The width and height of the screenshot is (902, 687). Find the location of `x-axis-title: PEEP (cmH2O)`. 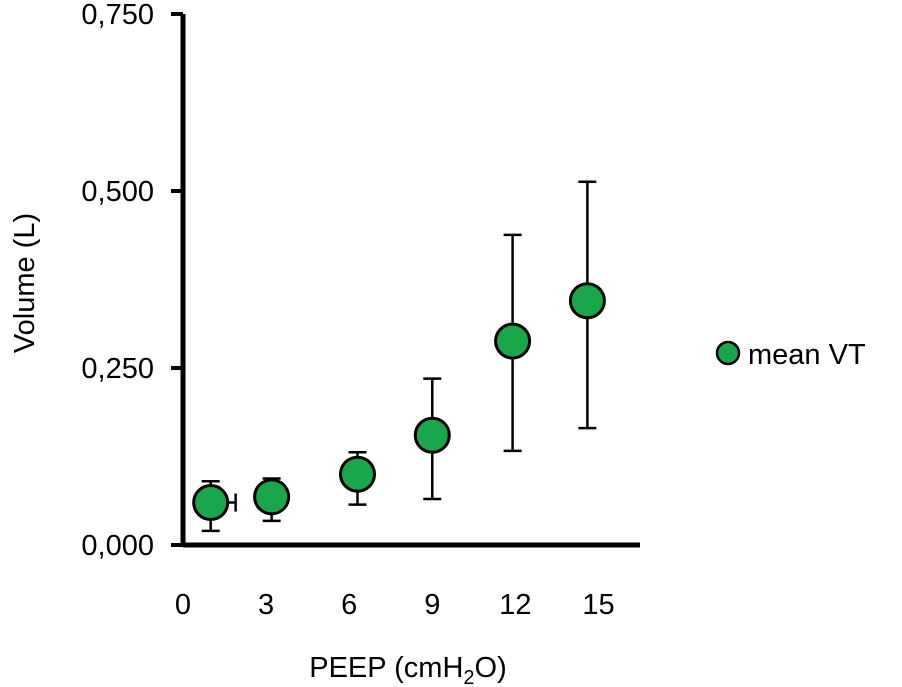

x-axis-title: PEEP (cmH2O) is located at coordinates (408, 669).